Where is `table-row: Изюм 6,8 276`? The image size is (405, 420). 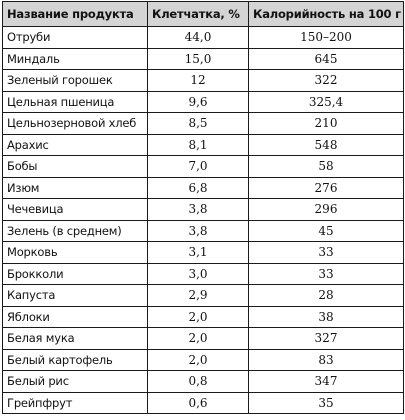
table-row: Изюм 6,8 276 is located at coordinates (203, 187).